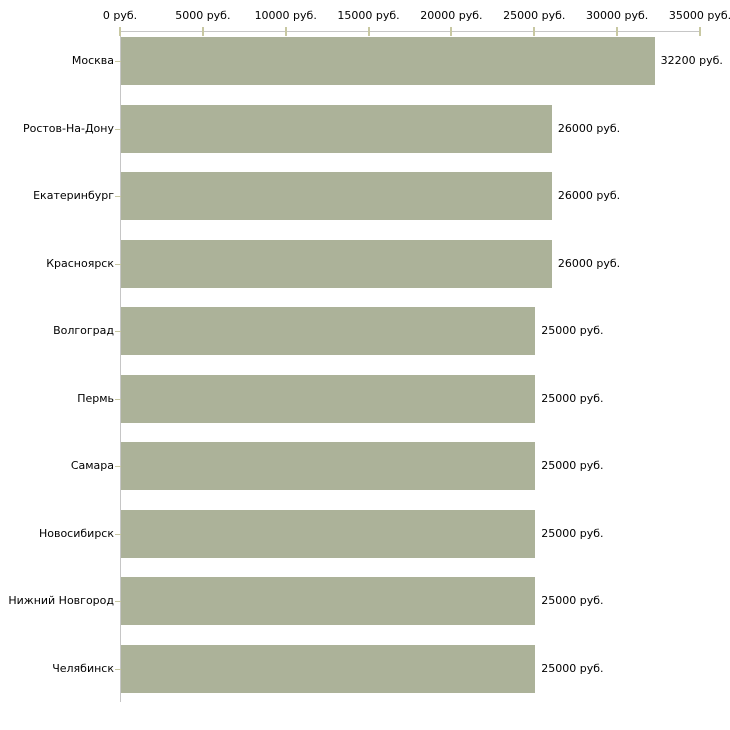 The height and width of the screenshot is (730, 730). Describe the element at coordinates (368, 15) in the screenshot. I see `x-axis-tick-label: 15000 руб.` at that location.